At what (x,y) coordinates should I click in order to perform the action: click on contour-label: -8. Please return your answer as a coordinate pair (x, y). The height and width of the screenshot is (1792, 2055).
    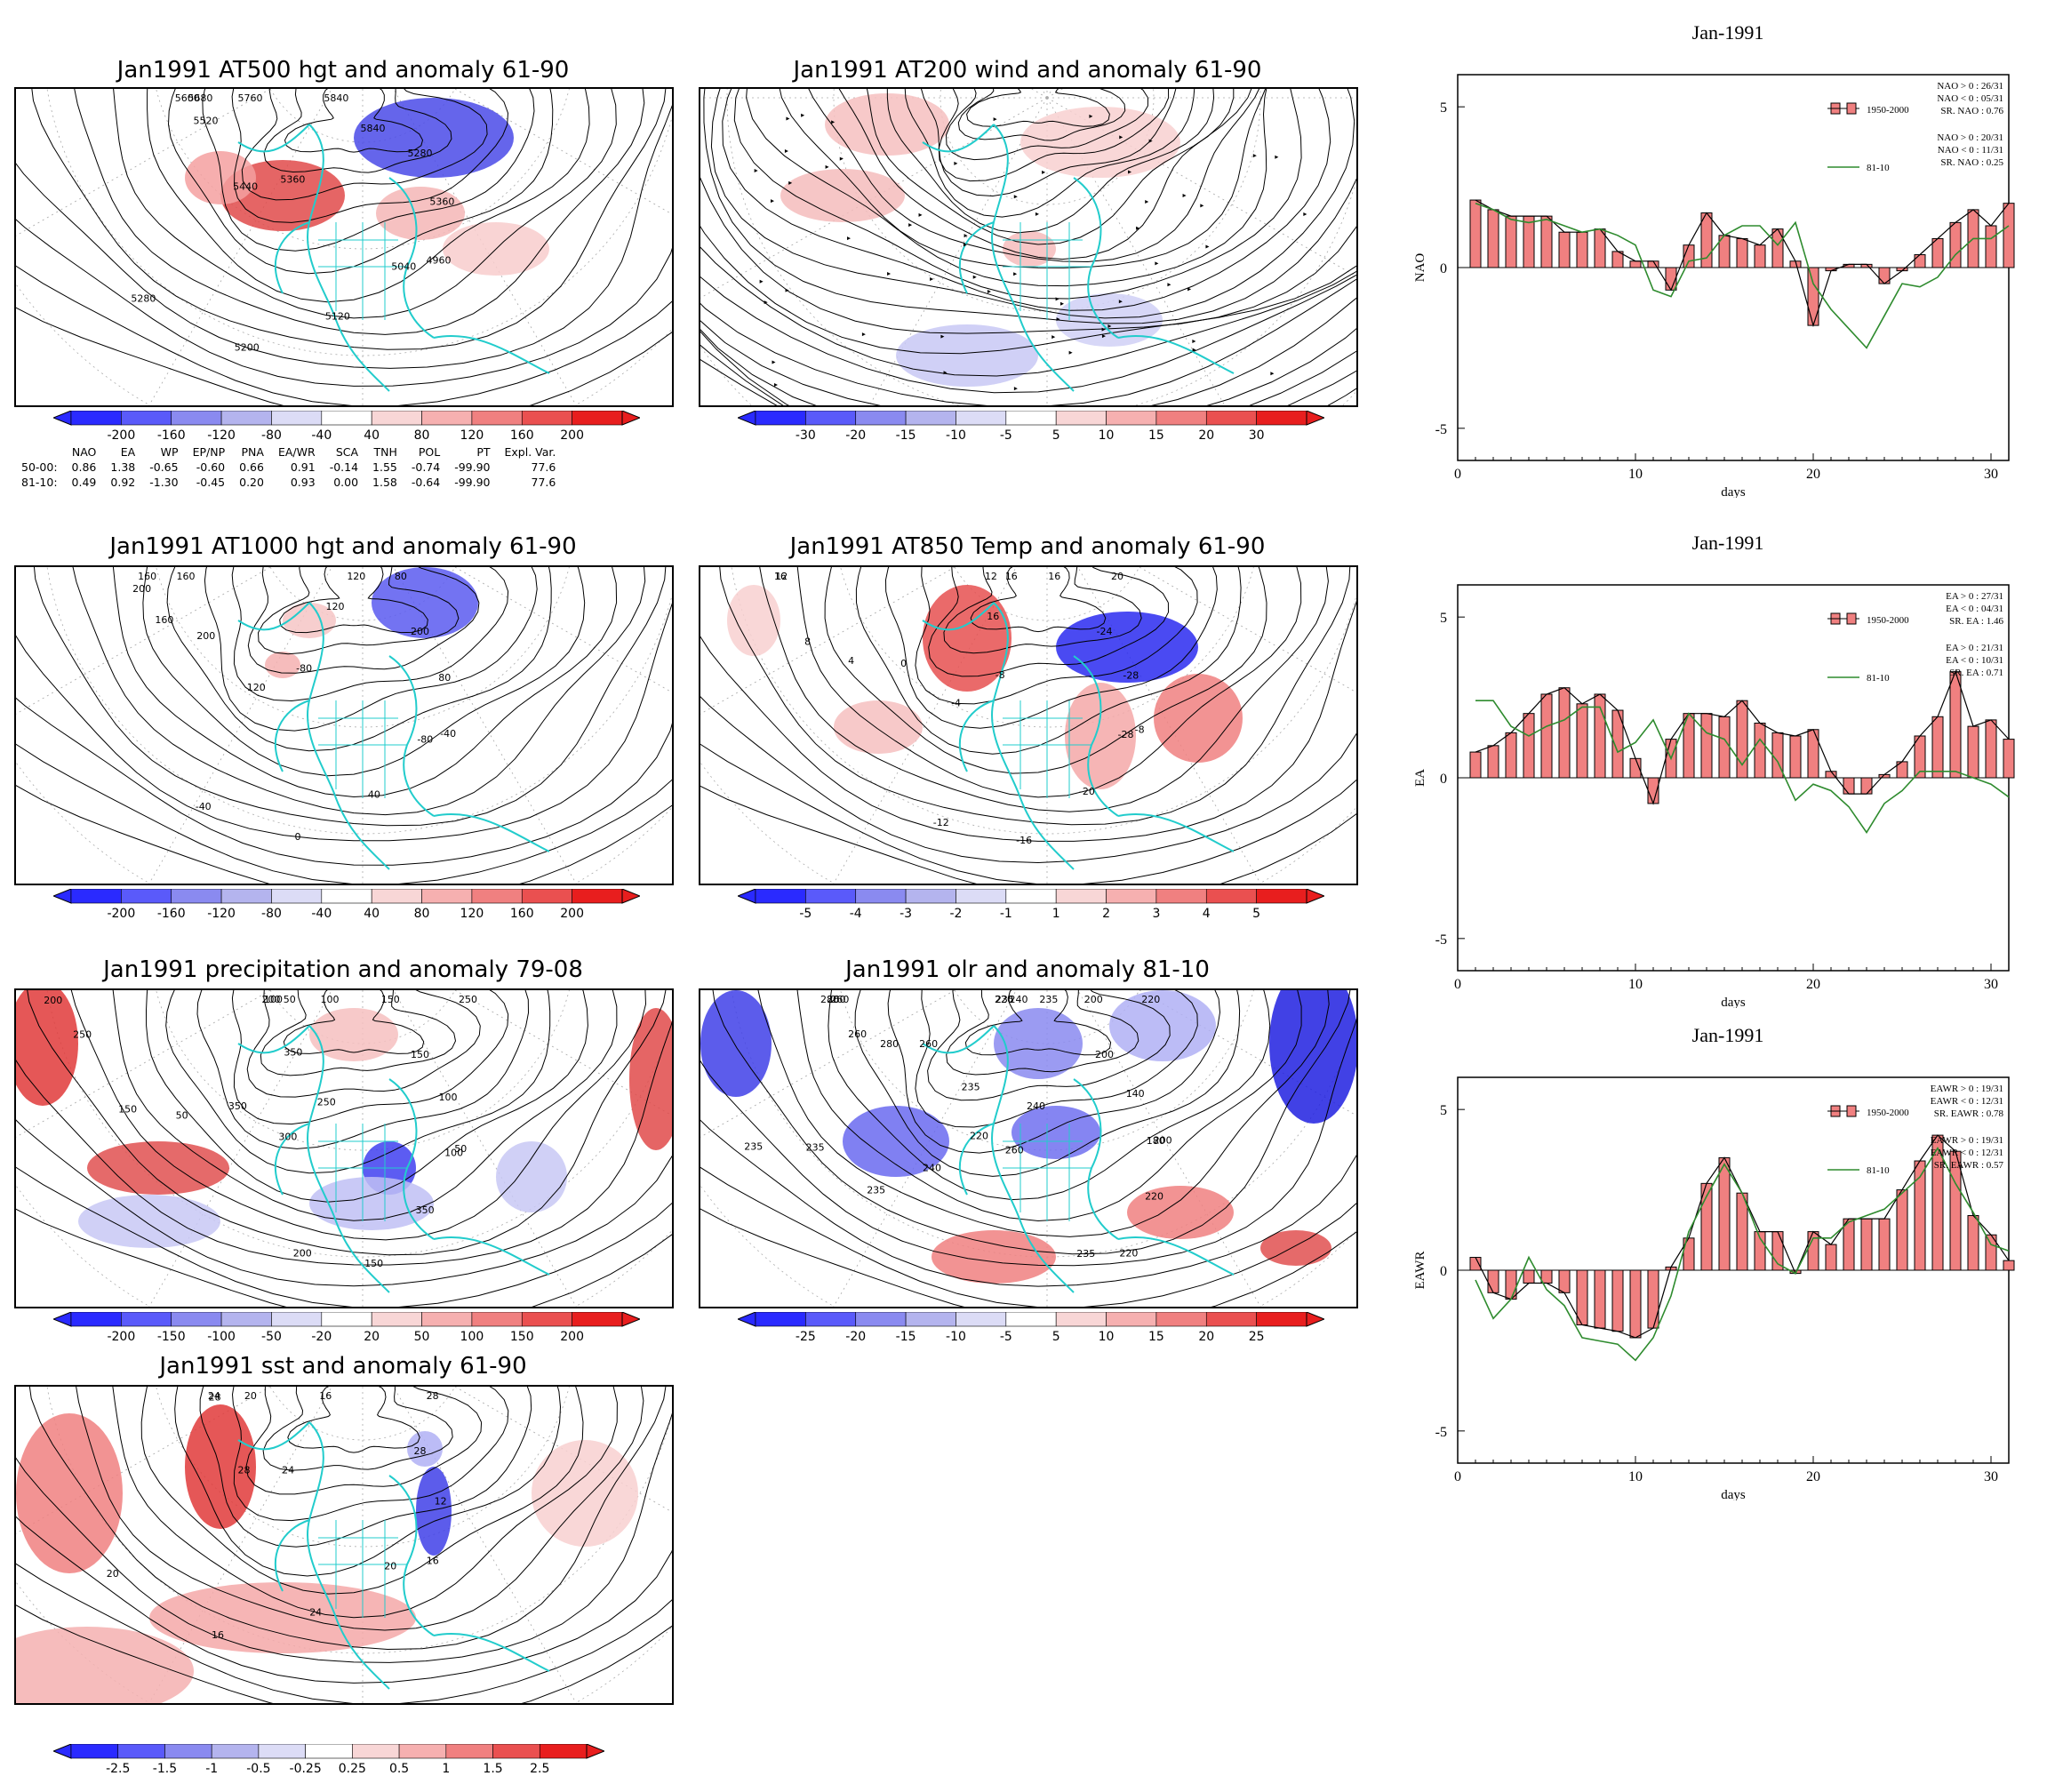
    Looking at the image, I should click on (1000, 675).